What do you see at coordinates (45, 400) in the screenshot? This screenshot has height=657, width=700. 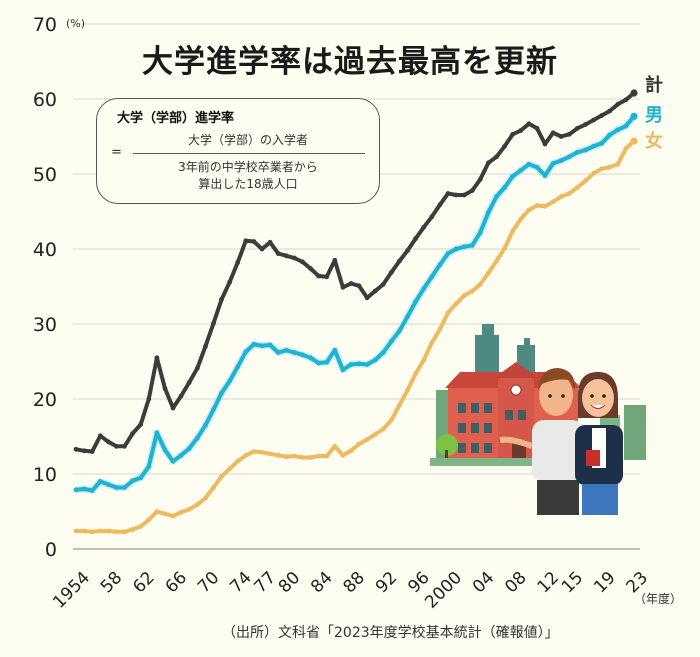 I see `y-tick-label: 20` at bounding box center [45, 400].